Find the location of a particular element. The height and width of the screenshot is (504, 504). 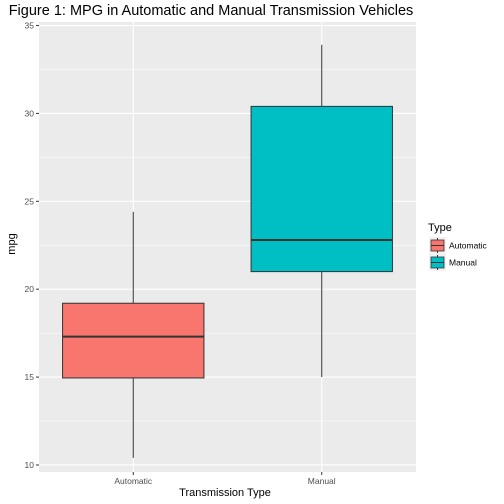

y-tick-label: 20 is located at coordinates (30, 289).